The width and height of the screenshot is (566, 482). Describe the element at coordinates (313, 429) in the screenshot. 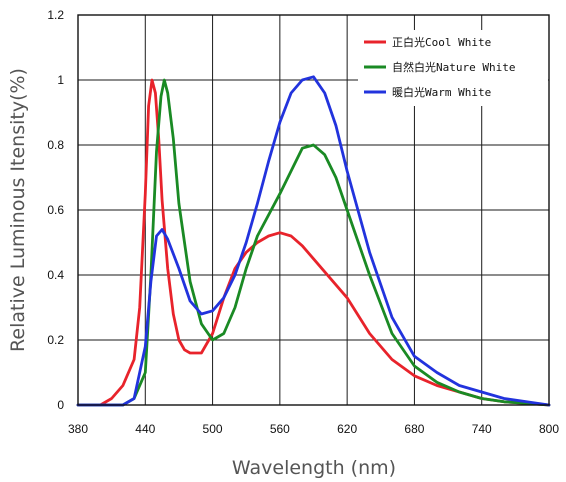

I see `x-tick-labels: 380 440 500 560 620 680 740 800` at that location.